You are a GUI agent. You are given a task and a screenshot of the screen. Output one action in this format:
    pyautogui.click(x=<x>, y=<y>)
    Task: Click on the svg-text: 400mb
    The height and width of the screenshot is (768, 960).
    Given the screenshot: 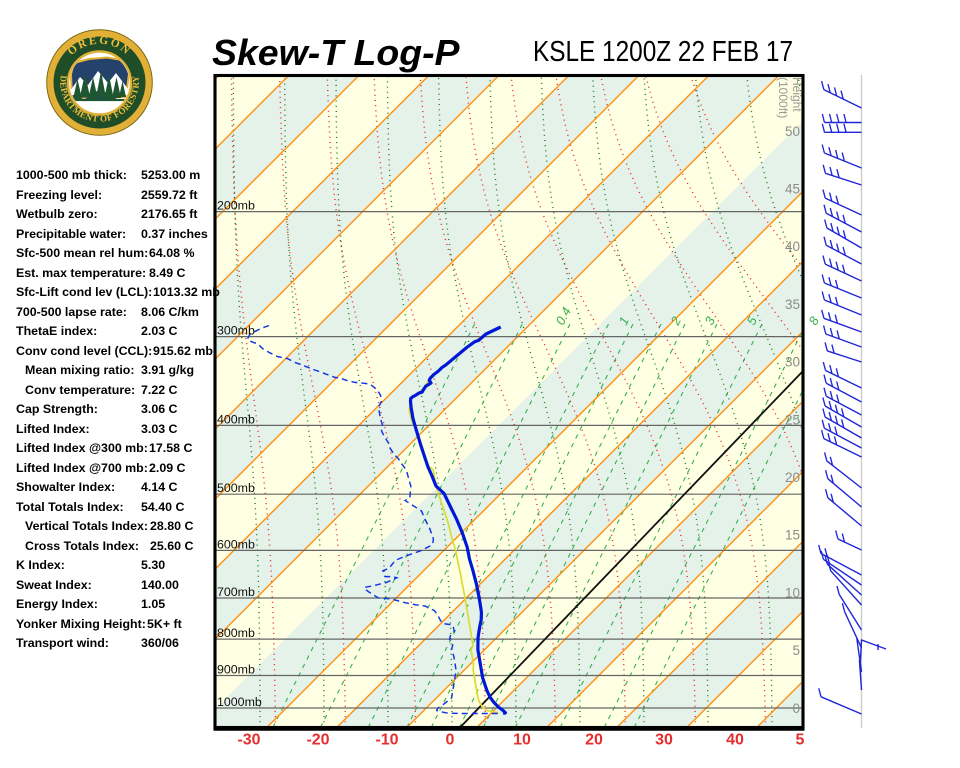 What is the action you would take?
    pyautogui.click(x=236, y=419)
    